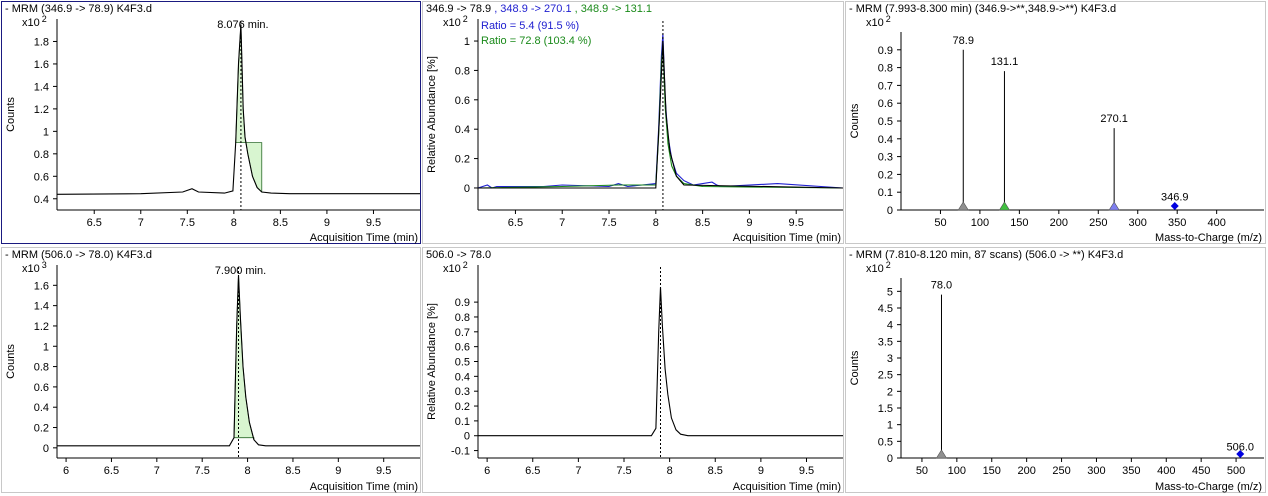  Describe the element at coordinates (41, 42) in the screenshot. I see `y-tick-label: 1.8` at that location.